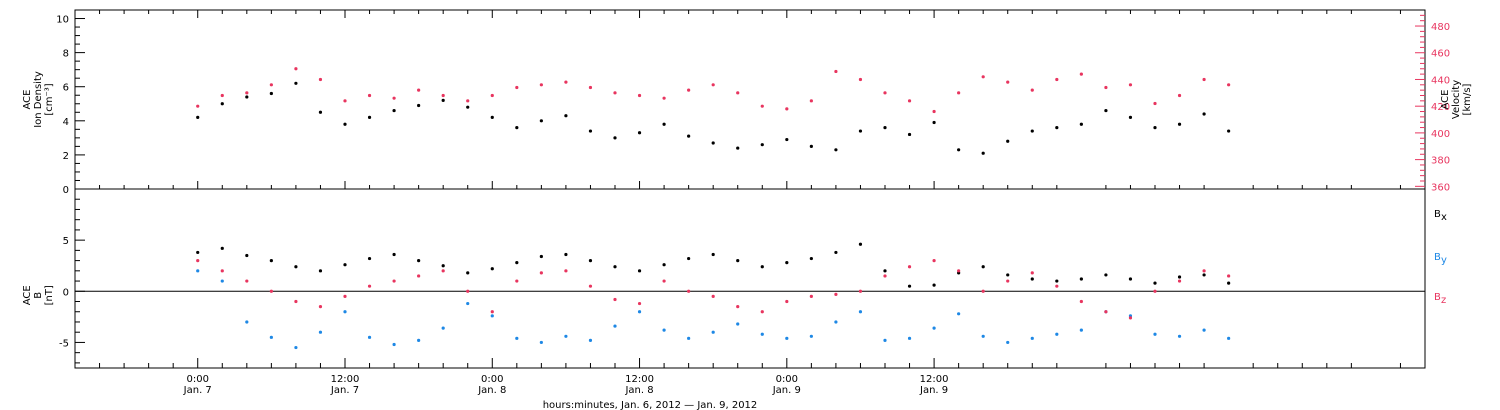 The height and width of the screenshot is (410, 1500). I want to click on time-tick-label: 12:00, so click(934, 379).